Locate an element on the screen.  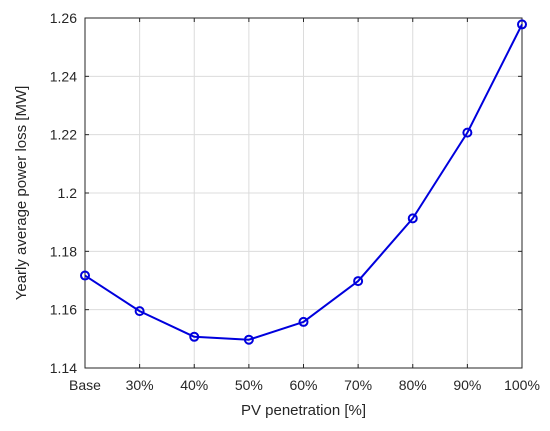
y-tick-label: 1.2 is located at coordinates (68, 193).